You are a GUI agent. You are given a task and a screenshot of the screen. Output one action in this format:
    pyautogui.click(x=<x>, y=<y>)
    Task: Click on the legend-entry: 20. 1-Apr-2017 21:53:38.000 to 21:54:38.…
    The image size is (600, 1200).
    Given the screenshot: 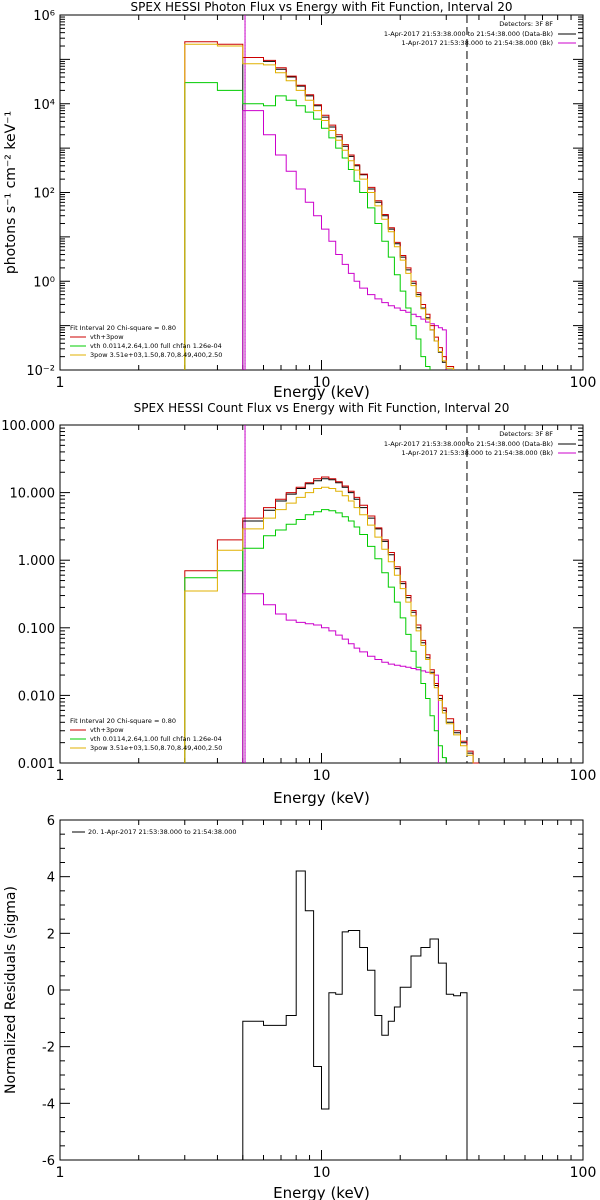 What is the action you would take?
    pyautogui.click(x=162, y=832)
    